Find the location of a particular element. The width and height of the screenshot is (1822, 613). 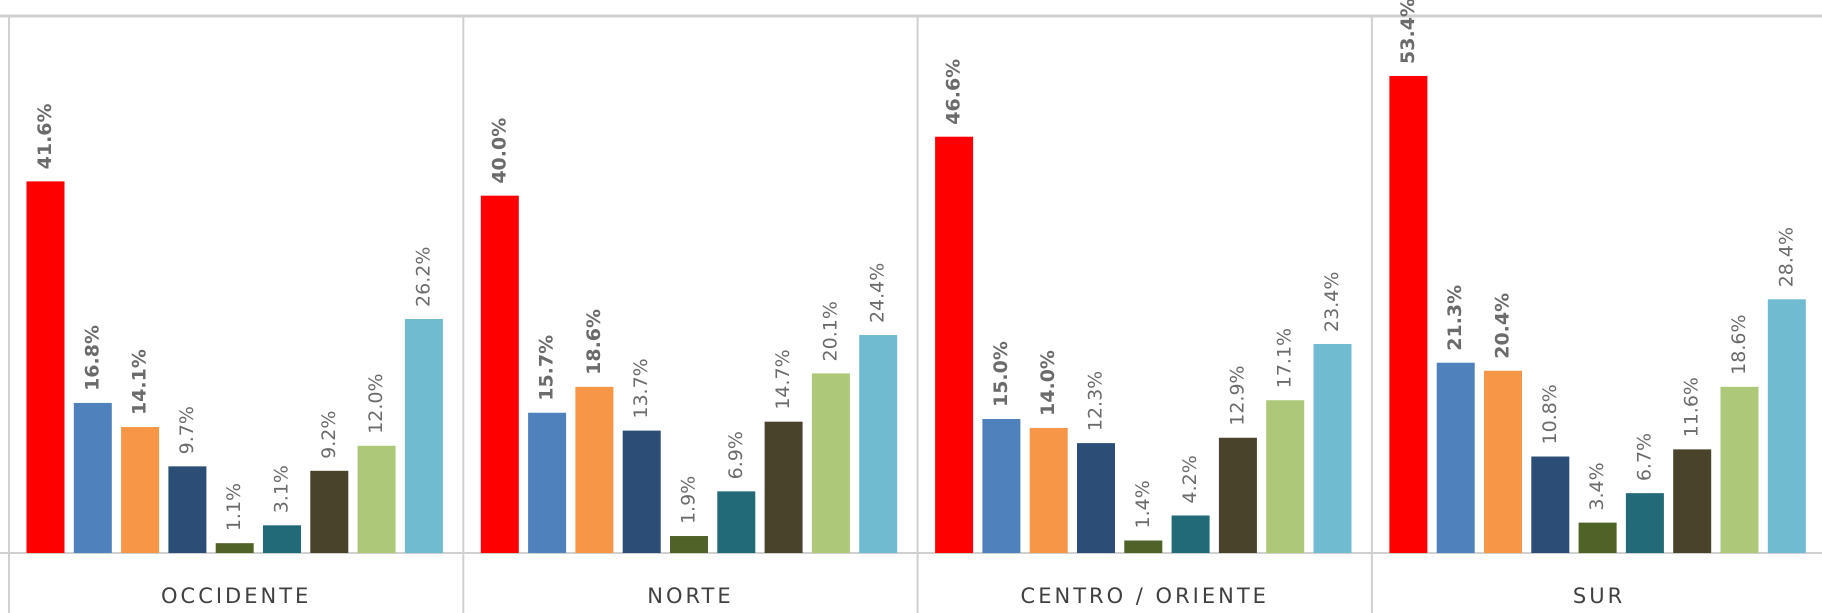

data-label: 12.3% is located at coordinates (1096, 401).